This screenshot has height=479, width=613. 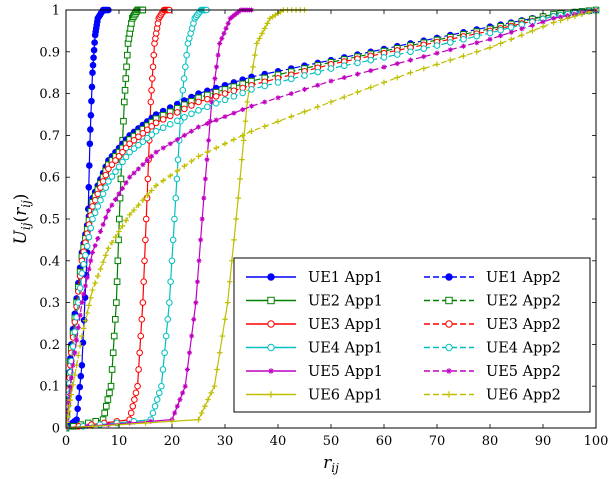 What do you see at coordinates (49, 94) in the screenshot?
I see `y-tick-label: 0.8` at bounding box center [49, 94].